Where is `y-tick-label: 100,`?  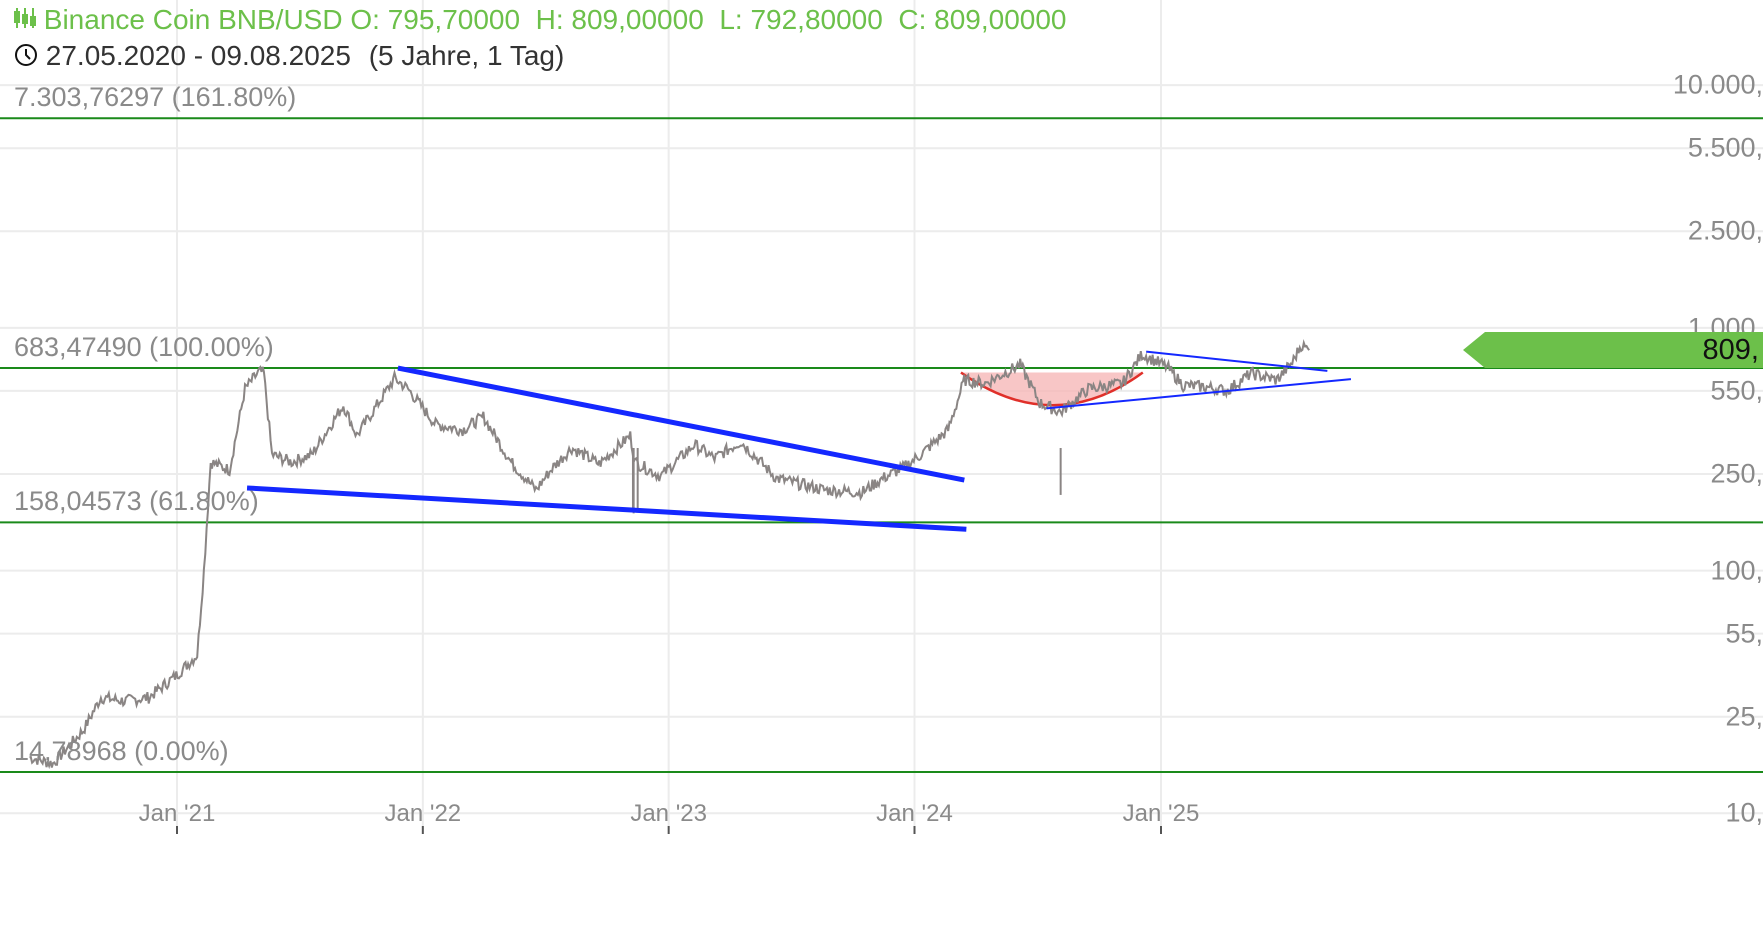
y-tick-label: 100, is located at coordinates (1736, 570).